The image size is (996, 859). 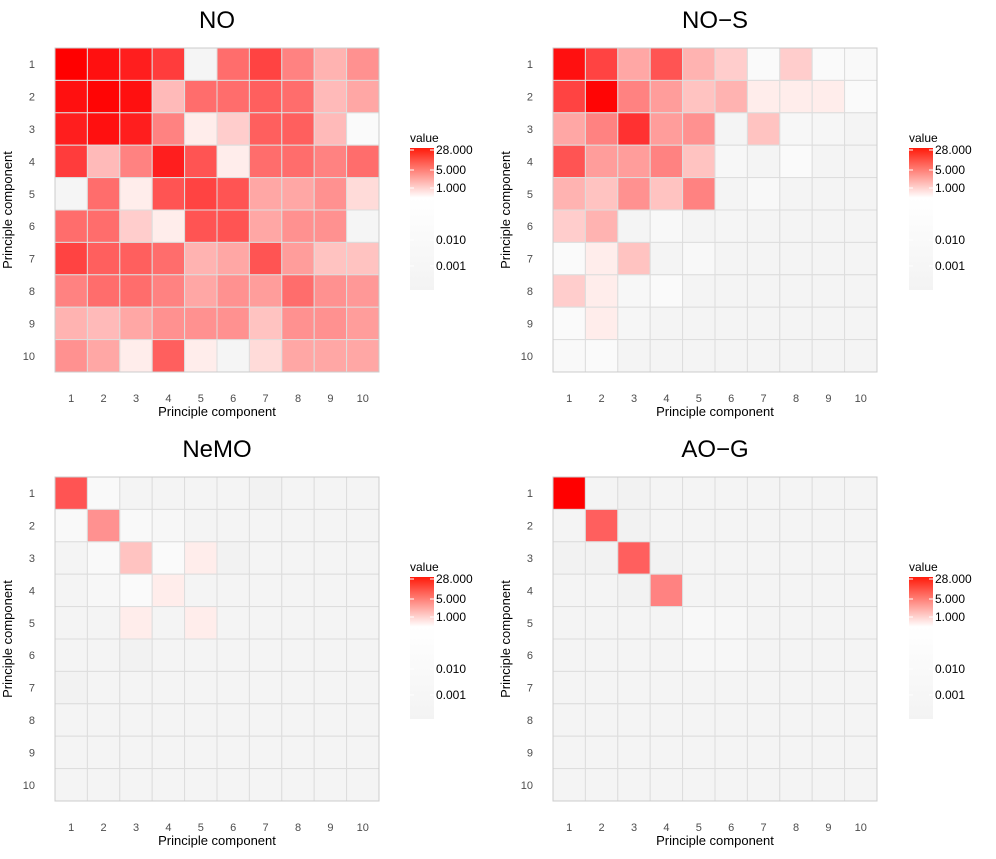 What do you see at coordinates (233, 828) in the screenshot?
I see `x-tick-label: 6` at bounding box center [233, 828].